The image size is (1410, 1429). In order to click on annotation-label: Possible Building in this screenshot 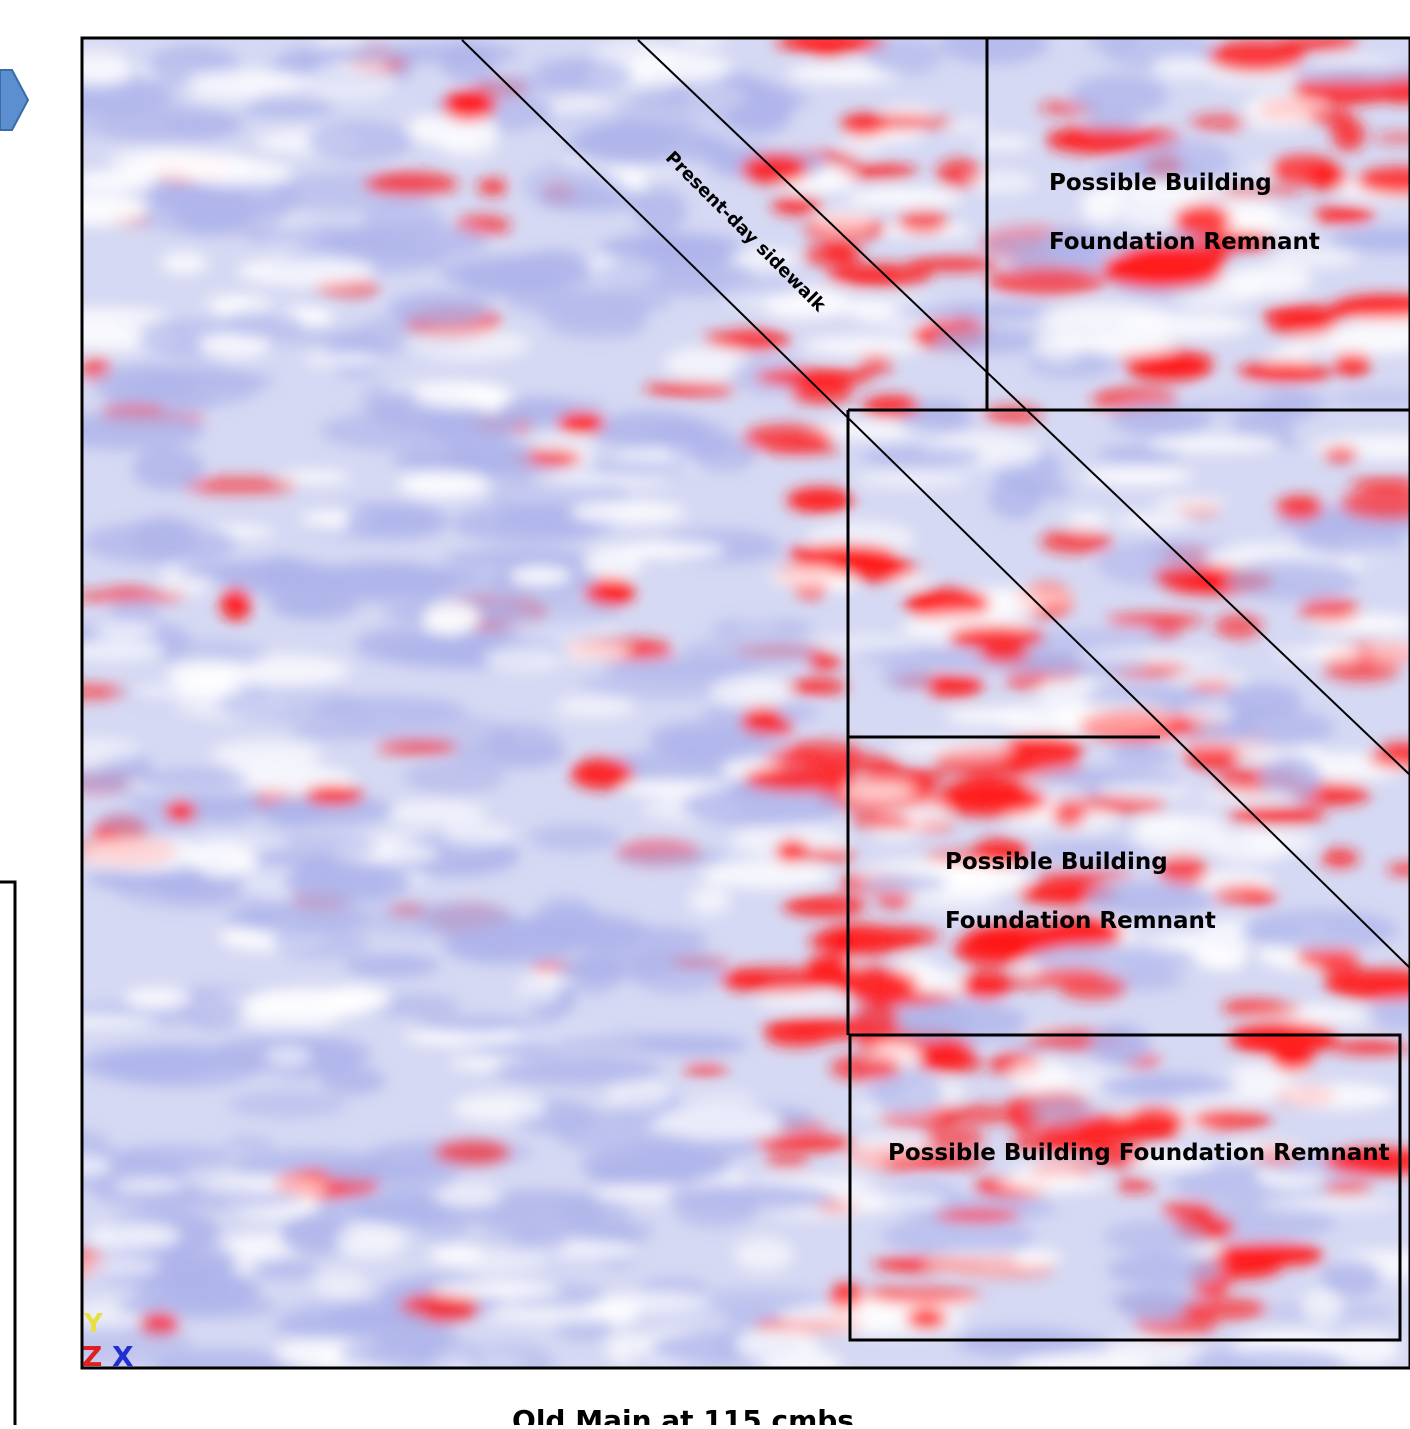, I will do `click(1056, 862)`.